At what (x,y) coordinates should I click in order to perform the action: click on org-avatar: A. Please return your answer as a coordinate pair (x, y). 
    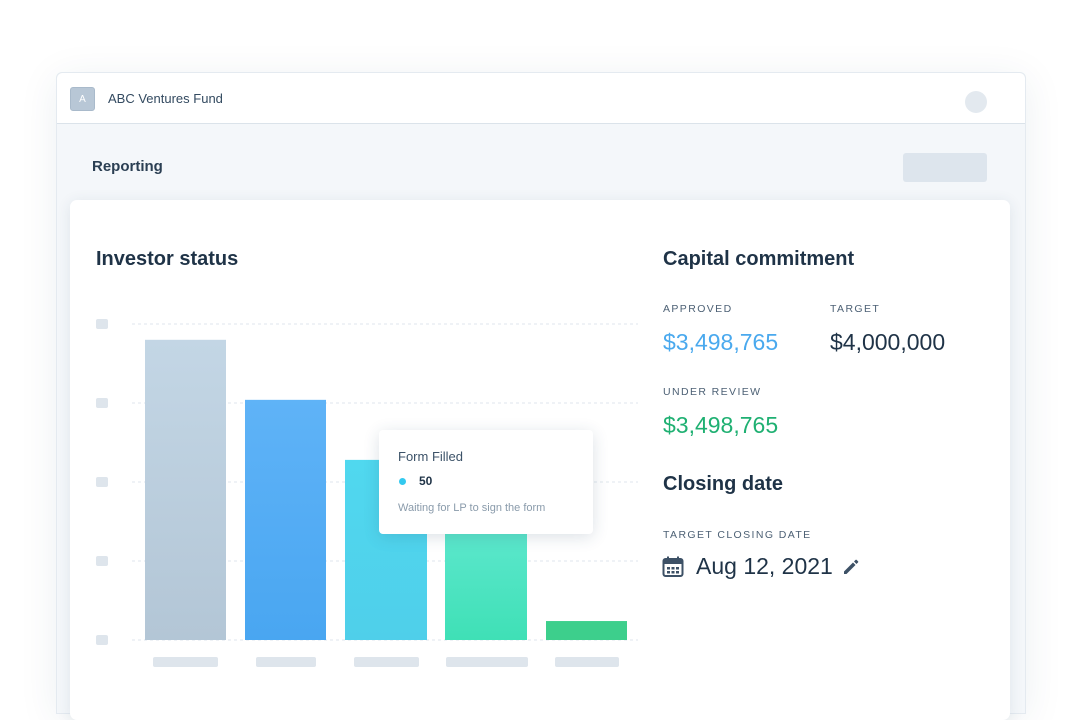
    Looking at the image, I should click on (82, 99).